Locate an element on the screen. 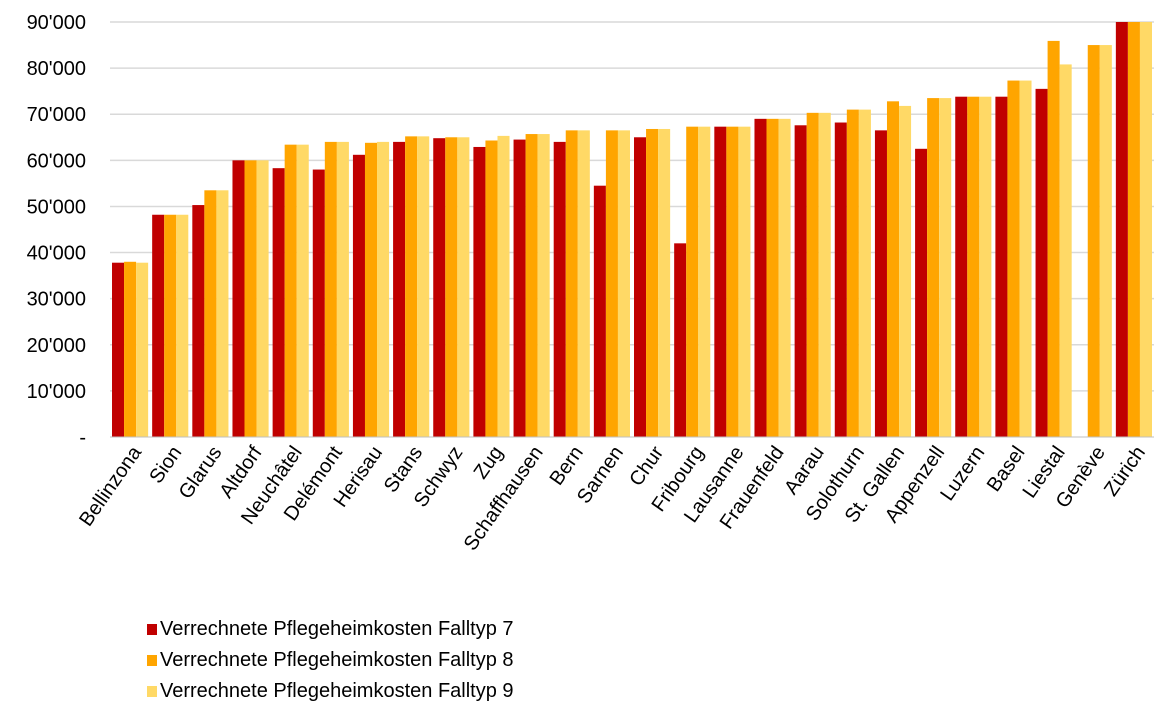 Image resolution: width=1154 pixels, height=711 pixels. legend-label: Verrechnete Pflegeheimkosten Falltyp 9 is located at coordinates (337, 691).